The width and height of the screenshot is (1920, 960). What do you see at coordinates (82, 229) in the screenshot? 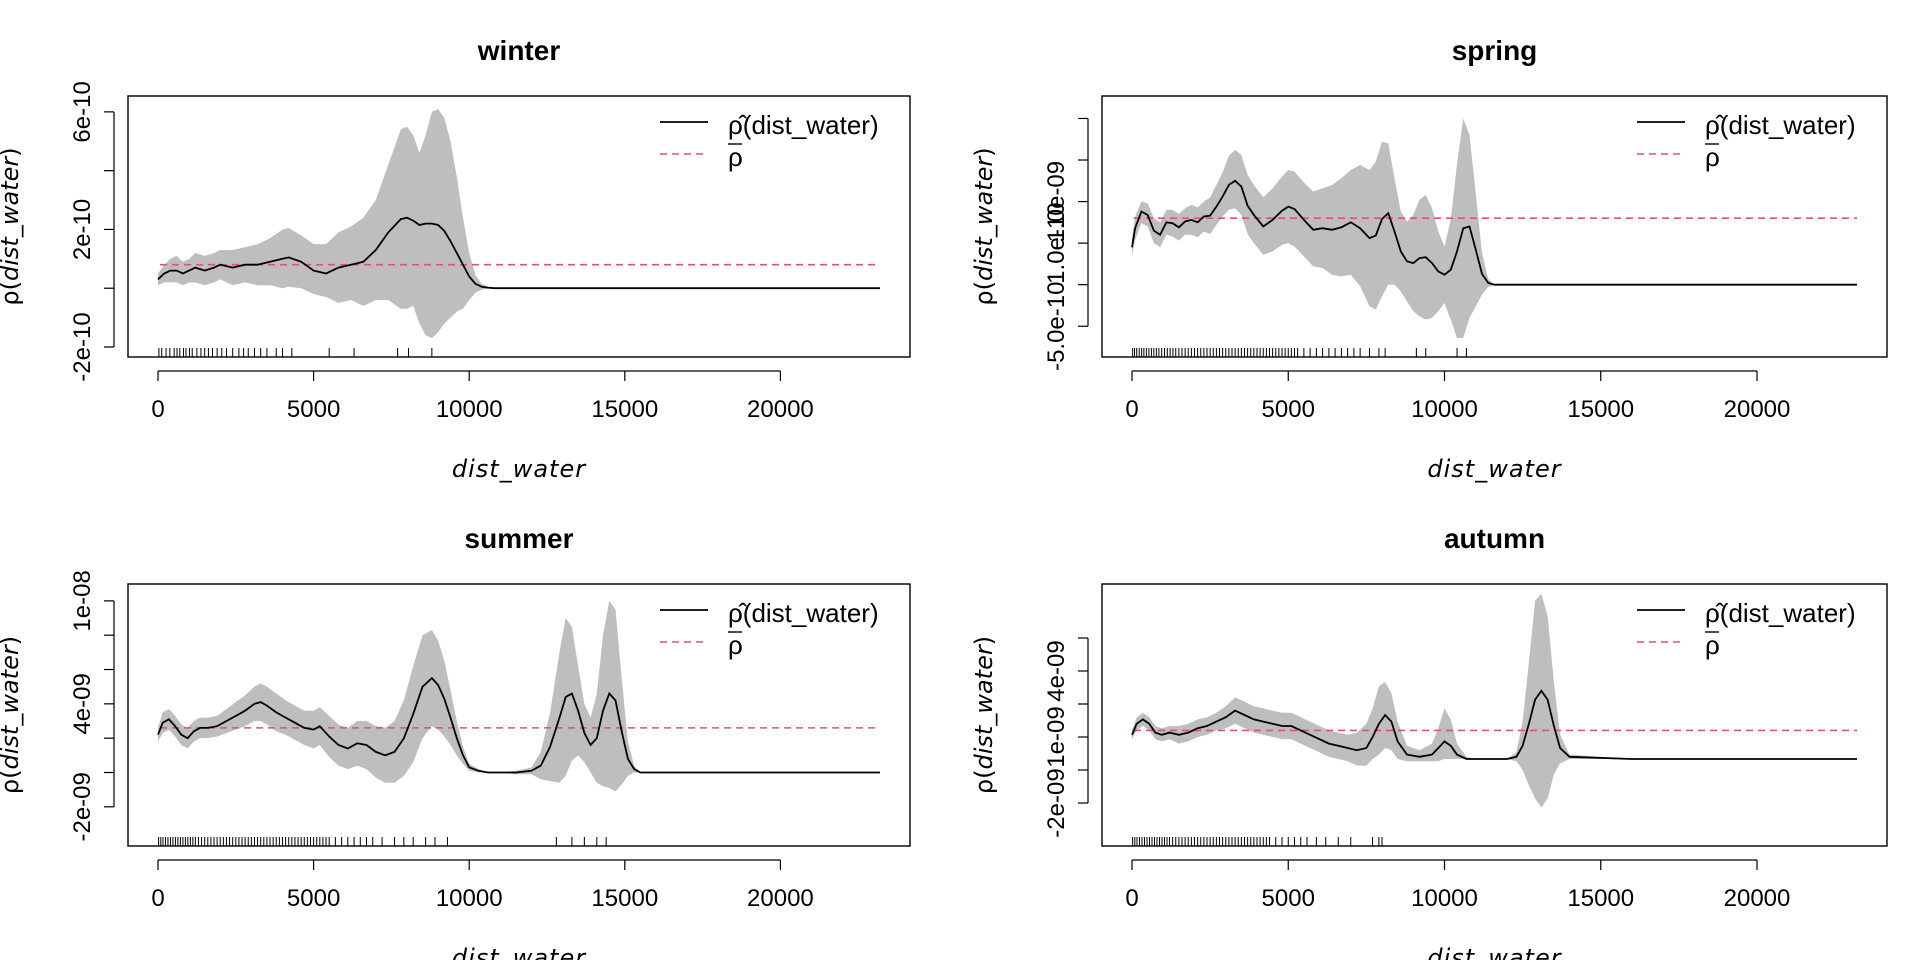
I see `y-tick-label: 2e-10` at bounding box center [82, 229].